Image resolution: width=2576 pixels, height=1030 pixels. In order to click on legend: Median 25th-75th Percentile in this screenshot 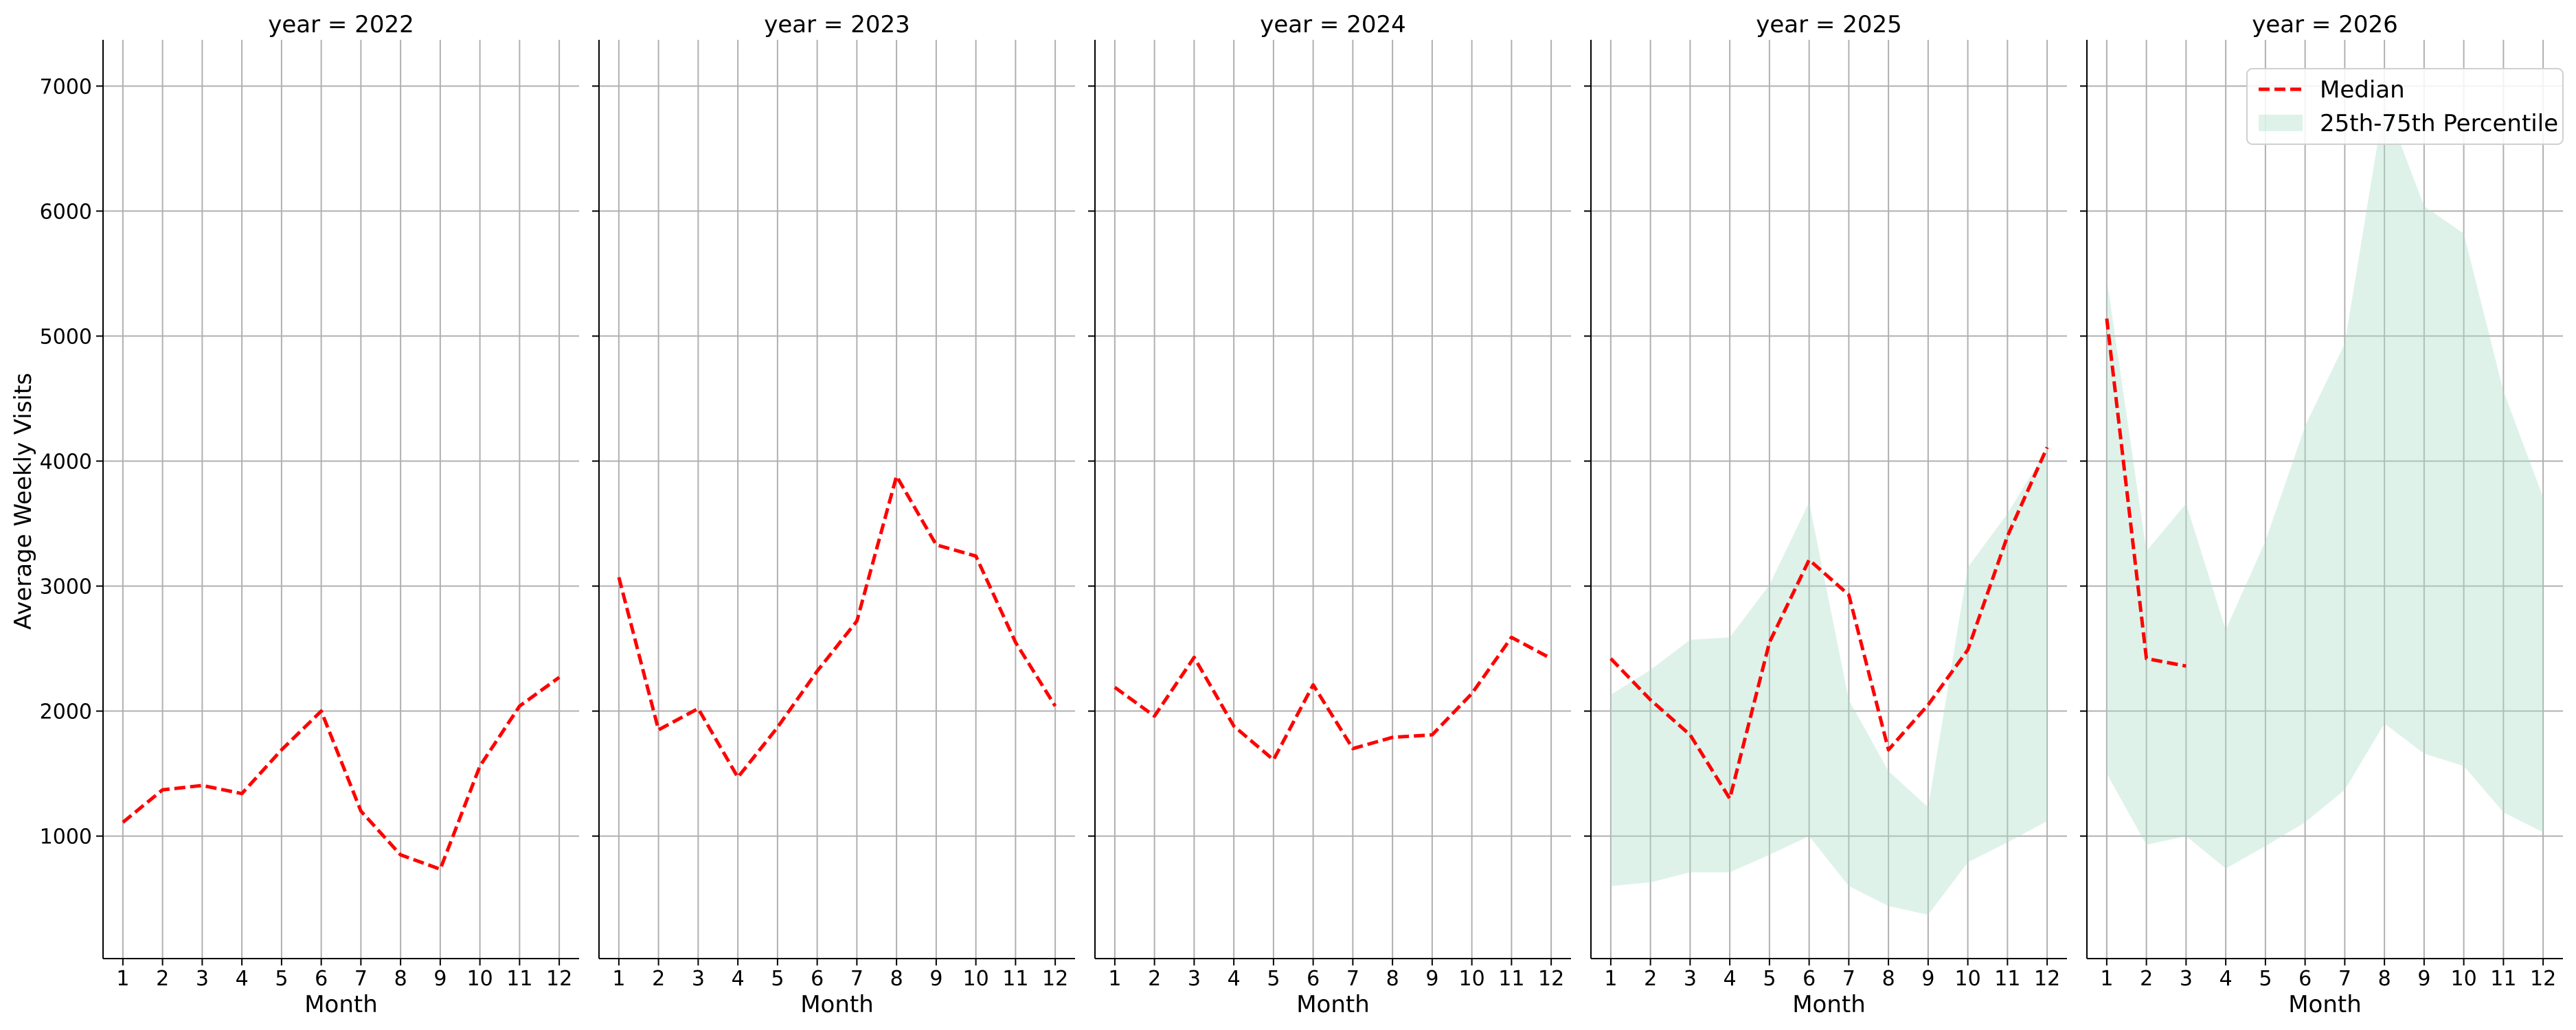, I will do `click(2405, 106)`.